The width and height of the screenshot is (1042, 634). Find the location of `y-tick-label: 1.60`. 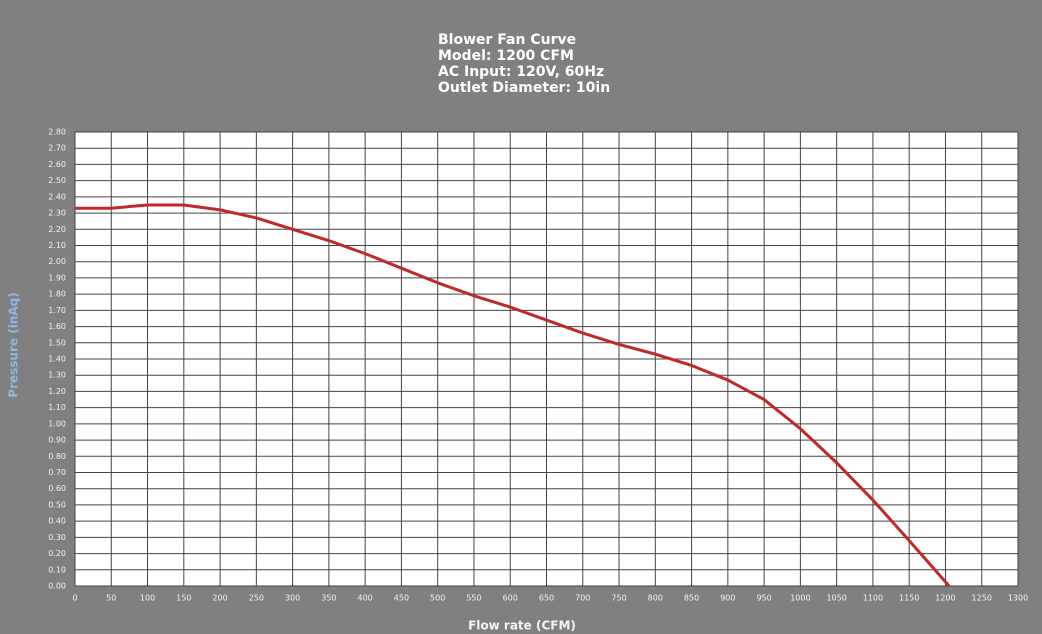

y-tick-label: 1.60 is located at coordinates (57, 326).